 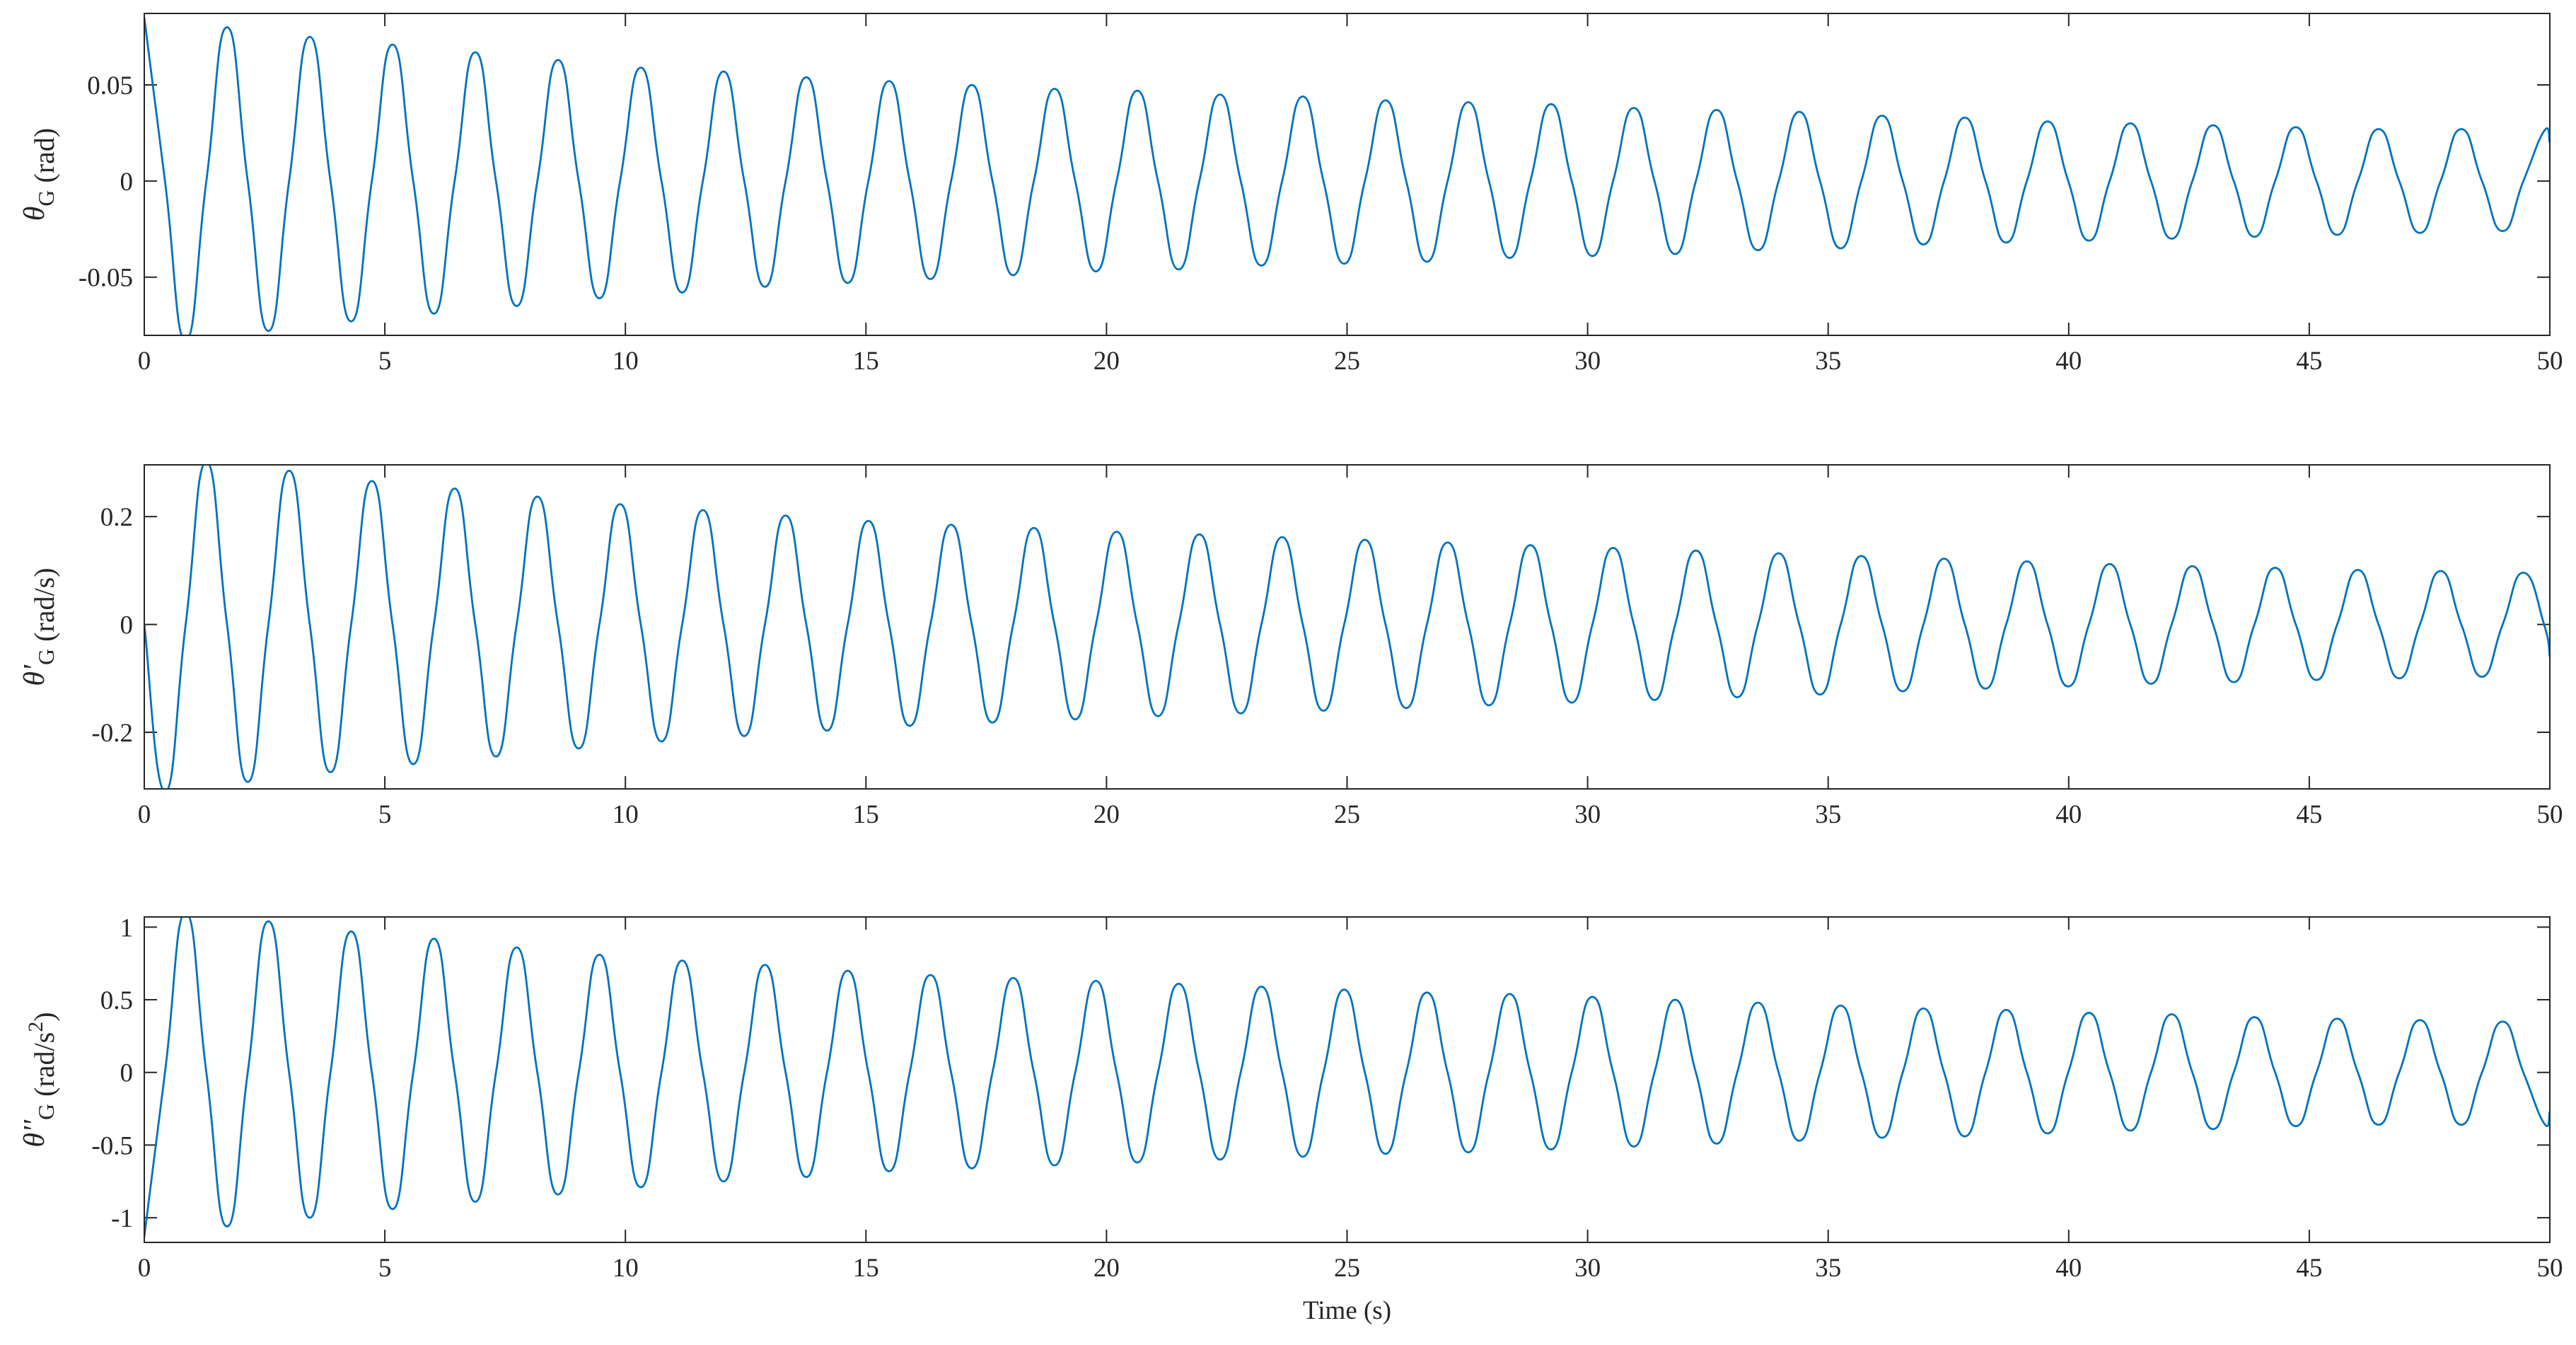 I want to click on y-label-superscript: 2, so click(x=35, y=1027).